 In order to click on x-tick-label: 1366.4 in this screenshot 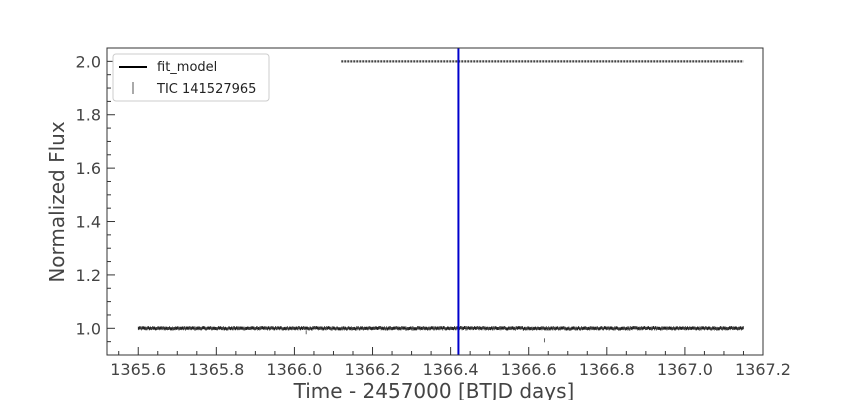, I will do `click(451, 369)`.